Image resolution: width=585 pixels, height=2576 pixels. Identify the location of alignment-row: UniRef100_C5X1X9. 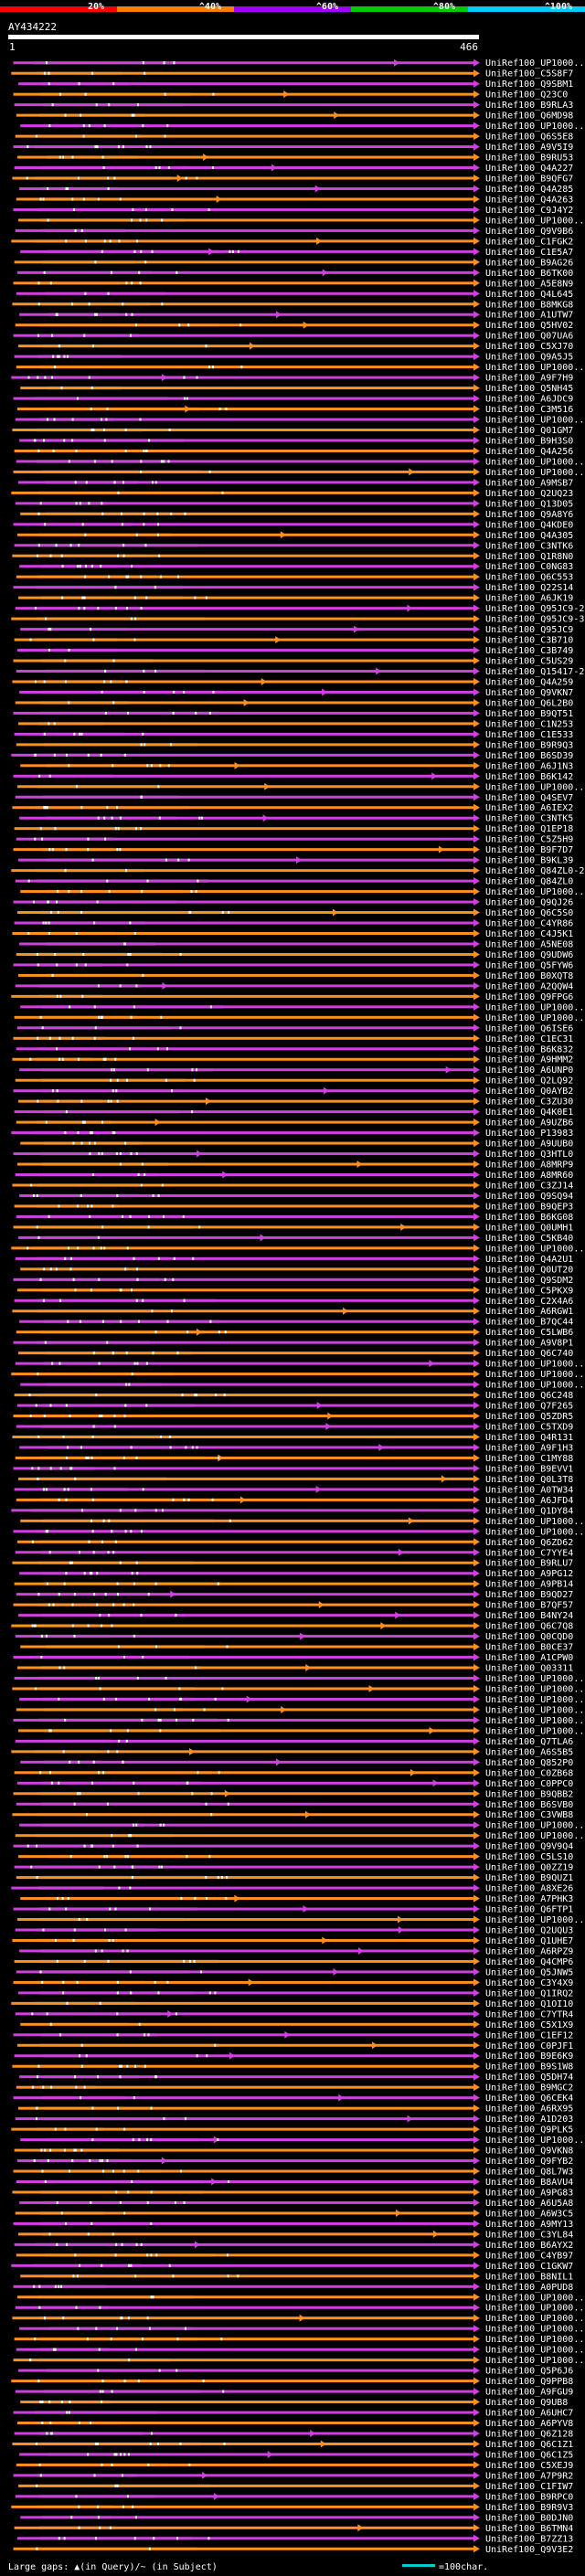
(297, 2025).